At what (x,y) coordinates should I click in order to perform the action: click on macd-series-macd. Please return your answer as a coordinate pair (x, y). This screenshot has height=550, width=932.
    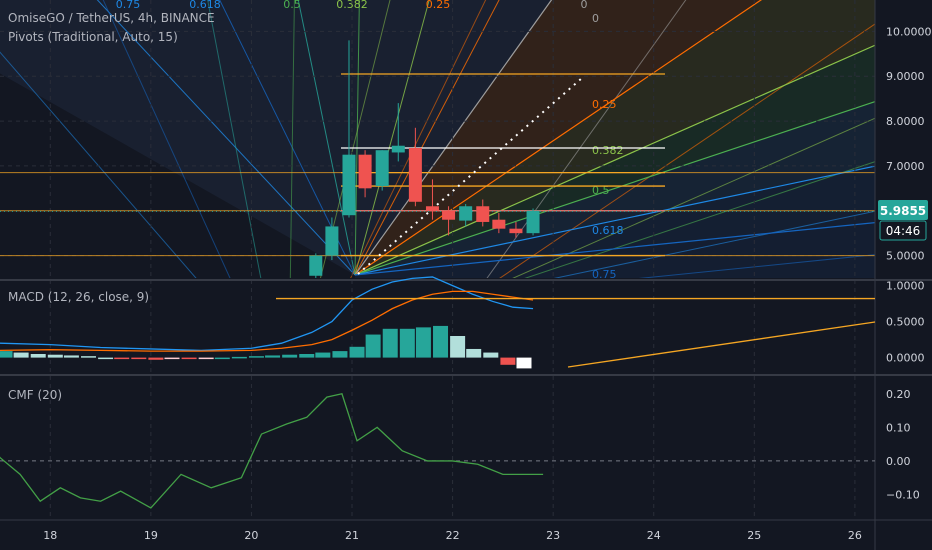
    Looking at the image, I should click on (267, 314).